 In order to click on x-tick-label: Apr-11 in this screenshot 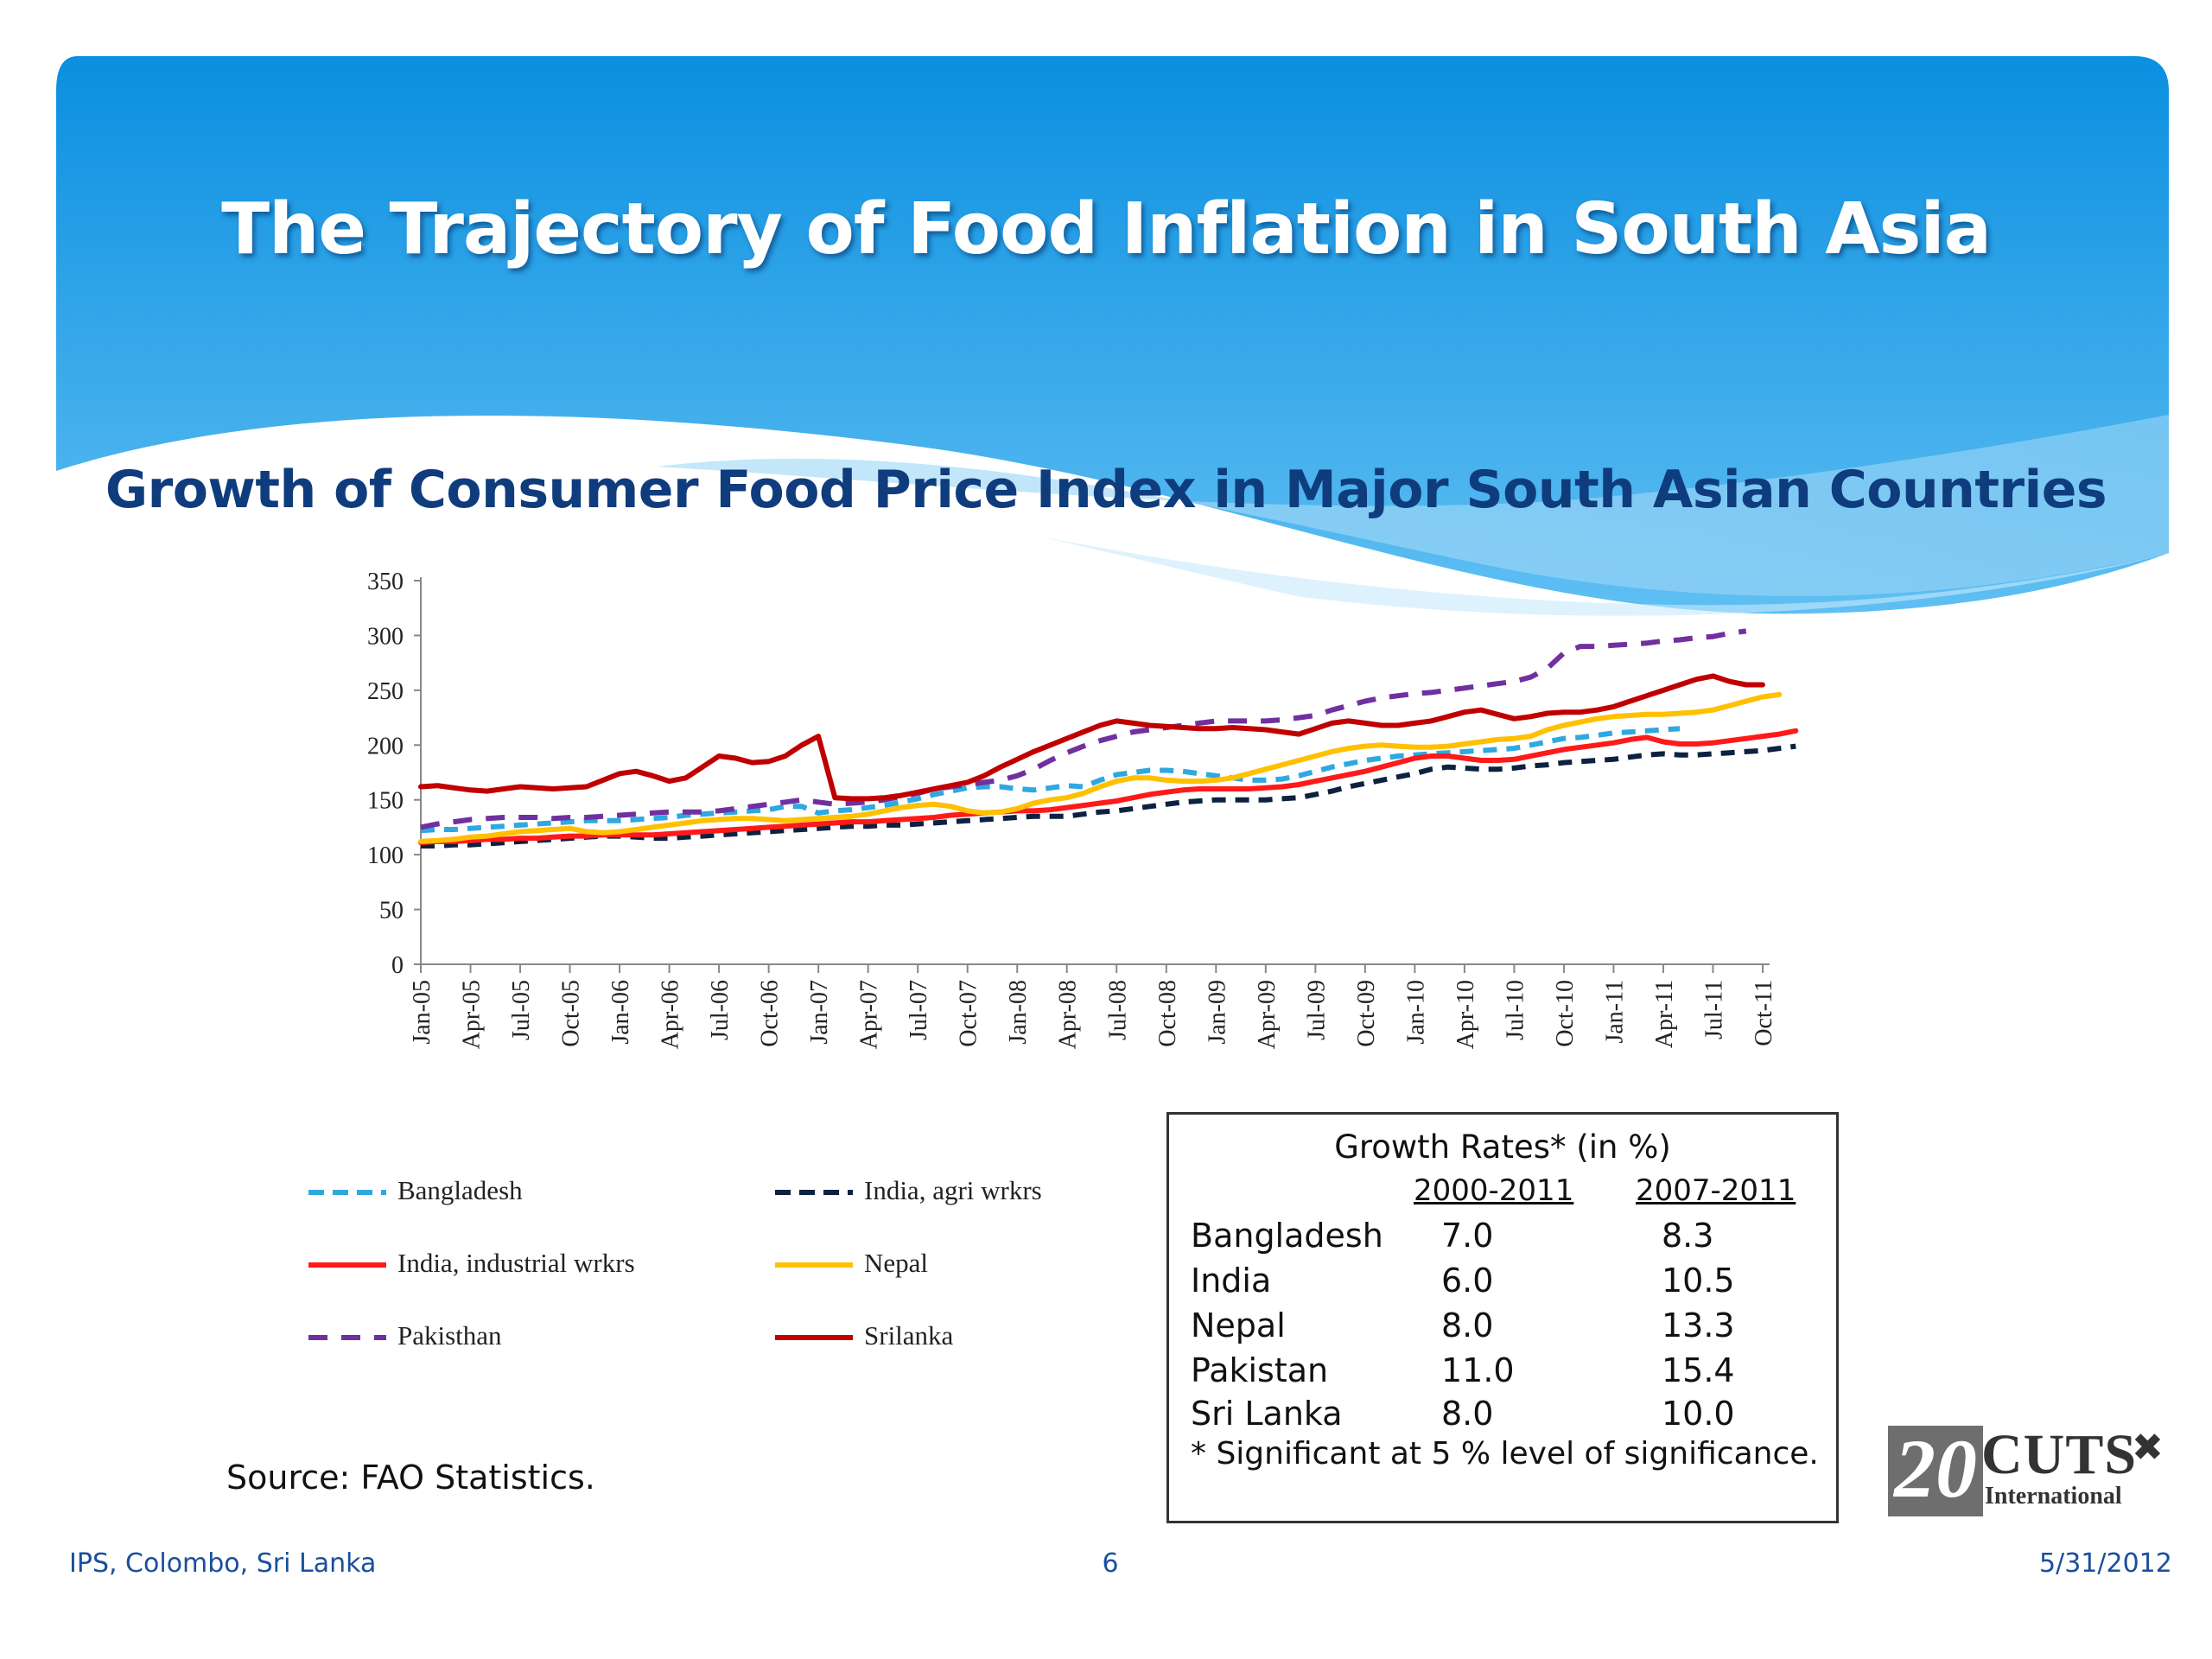, I will do `click(1664, 1014)`.